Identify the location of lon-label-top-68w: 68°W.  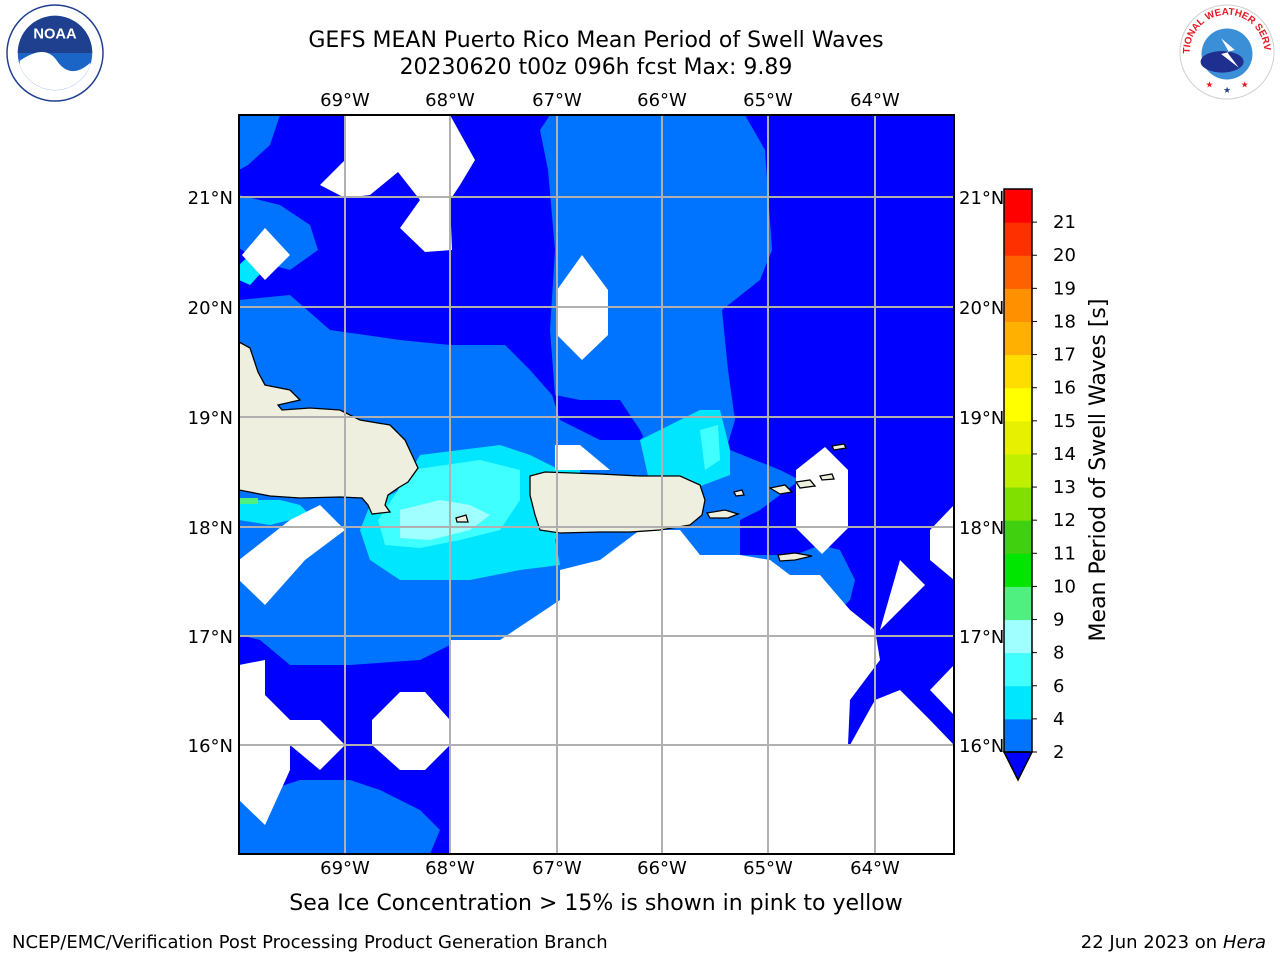
(450, 100).